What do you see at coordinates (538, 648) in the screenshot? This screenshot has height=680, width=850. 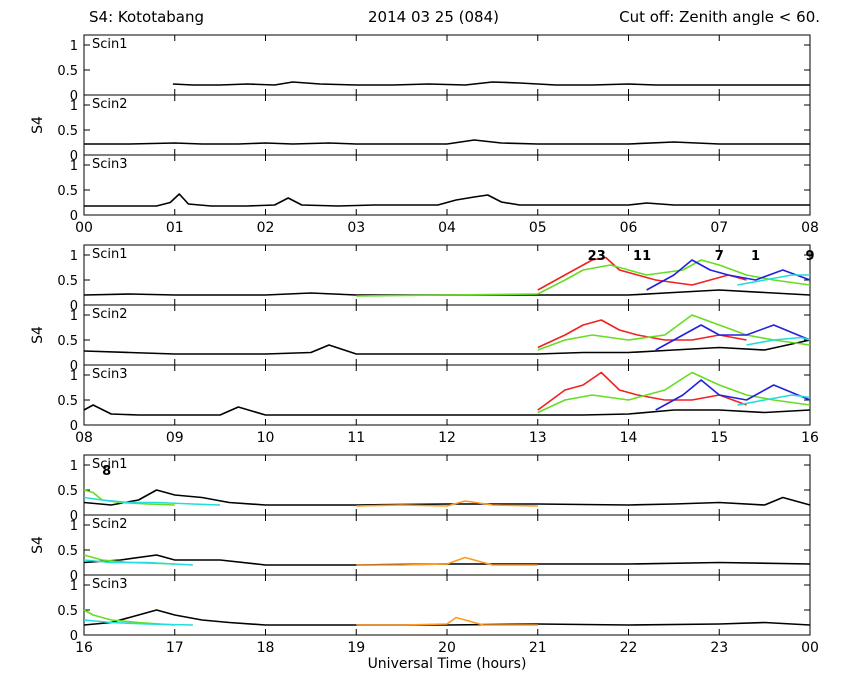 I see `x-tick-label: 21` at bounding box center [538, 648].